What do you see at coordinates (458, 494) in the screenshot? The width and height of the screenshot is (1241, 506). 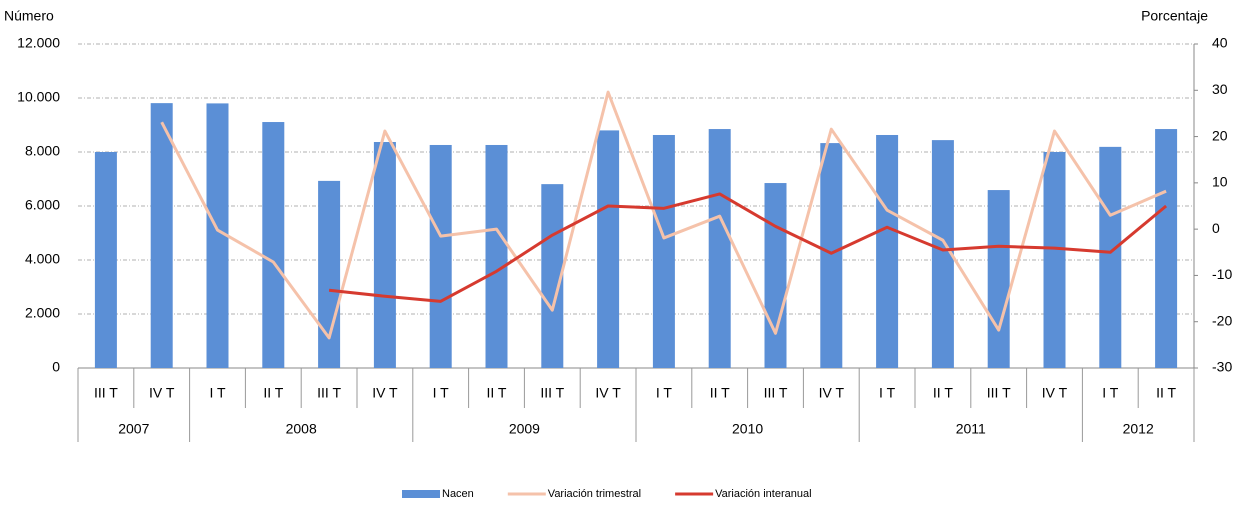 I see `legend-label: Nacen` at bounding box center [458, 494].